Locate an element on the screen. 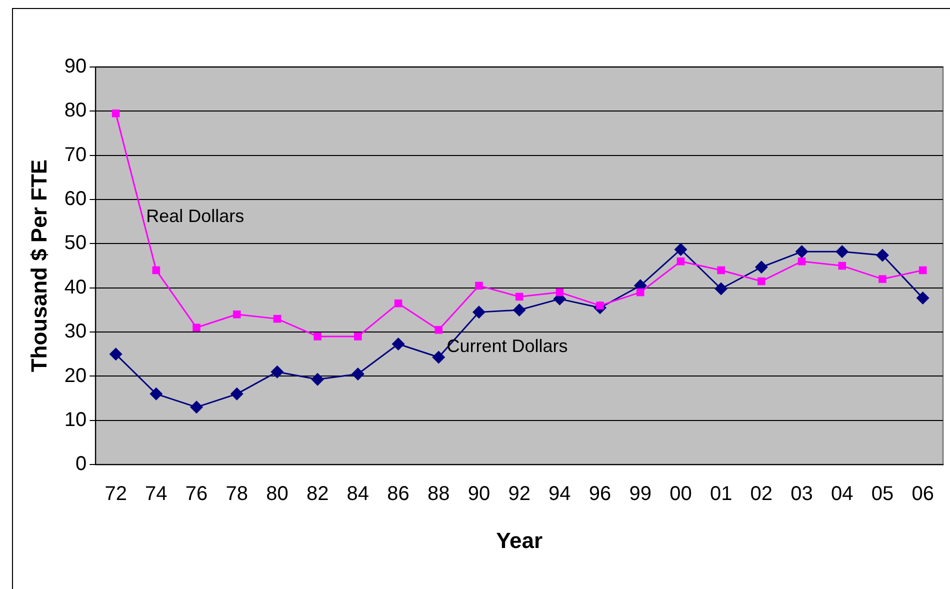  x-tick-label: 02 is located at coordinates (761, 494).